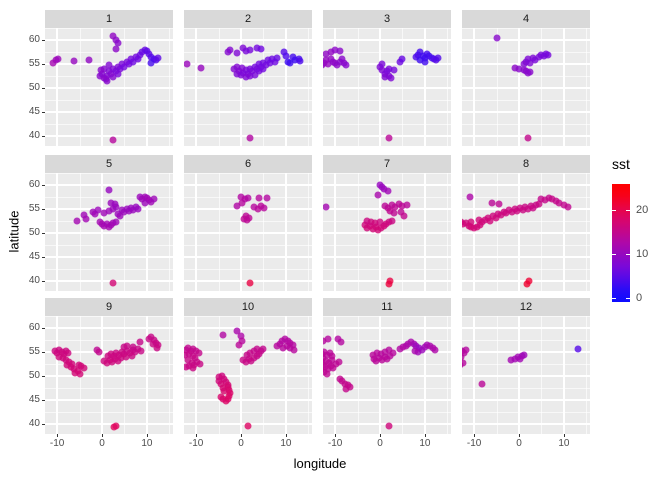 The image size is (672, 480). Describe the element at coordinates (34, 135) in the screenshot. I see `y-tick-label: 40` at that location.